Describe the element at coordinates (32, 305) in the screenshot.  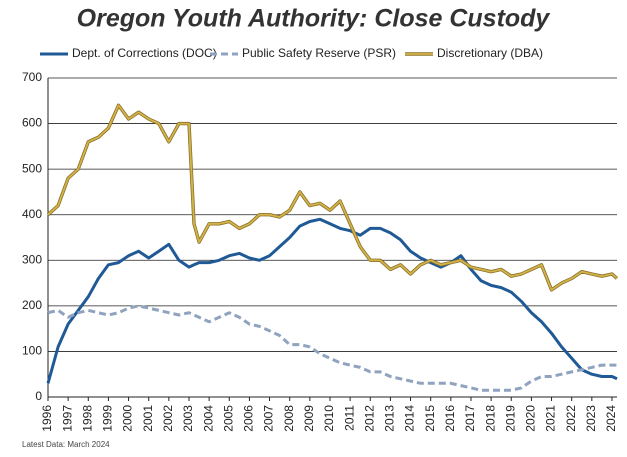
I see `y-tick-label: 200` at that location.